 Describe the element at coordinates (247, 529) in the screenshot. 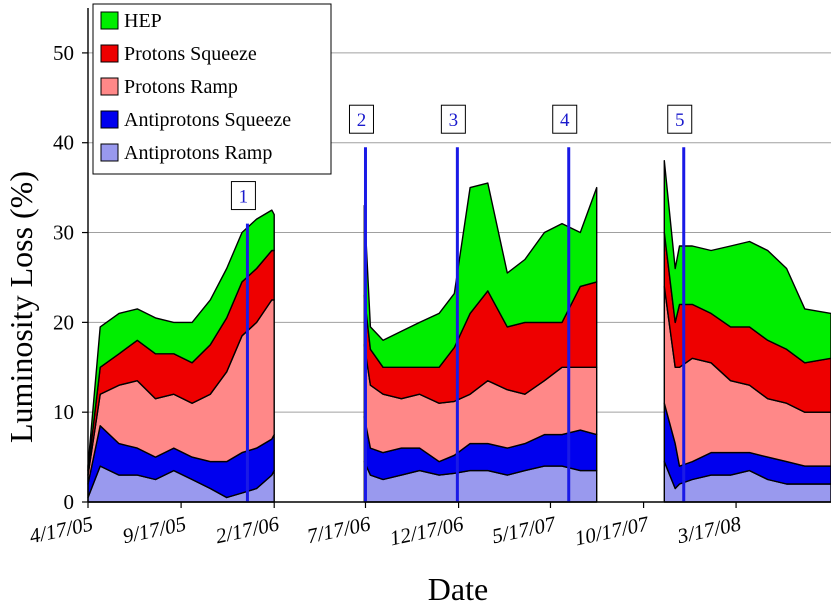

I see `x-tick-label: 2/17/06` at that location.